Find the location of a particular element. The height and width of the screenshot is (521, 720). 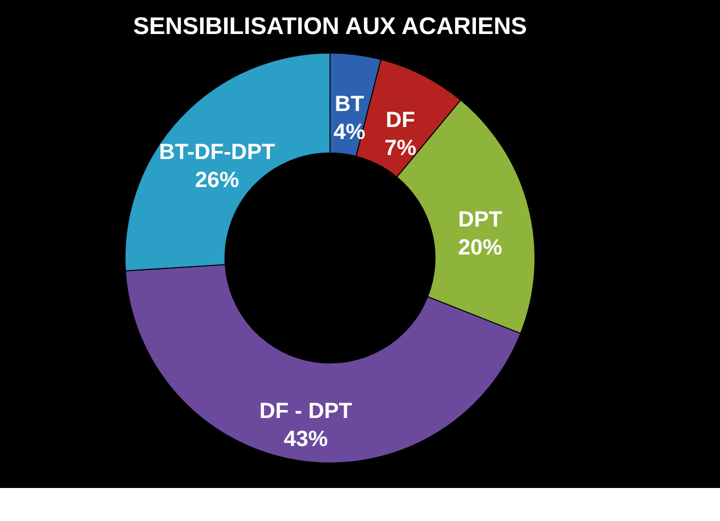

slice-label: DF - DPT is located at coordinates (306, 411).